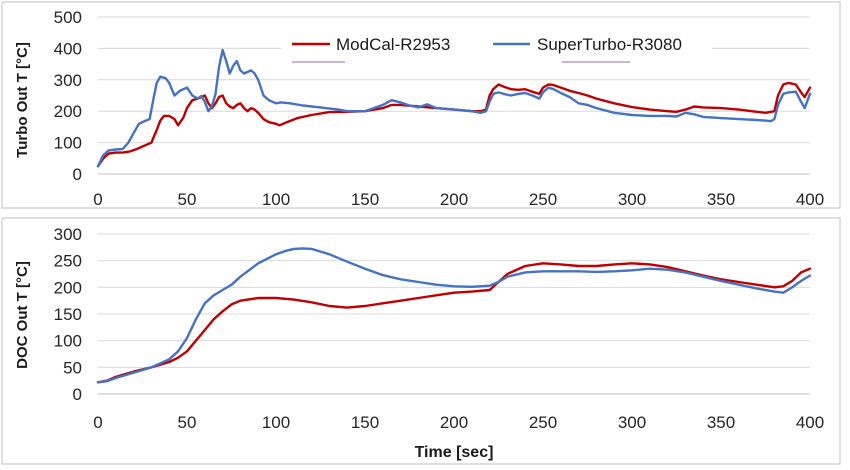 The image size is (850, 470). I want to click on legend-label-superturbo: SuperTurbo-R3080, so click(609, 44).